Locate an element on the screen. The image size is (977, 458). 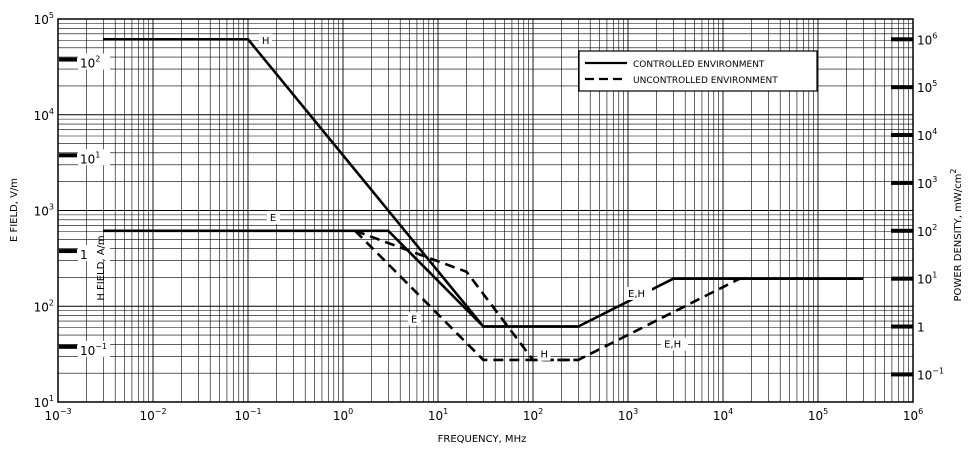
p-tick-label: 10¹ is located at coordinates (927, 279).